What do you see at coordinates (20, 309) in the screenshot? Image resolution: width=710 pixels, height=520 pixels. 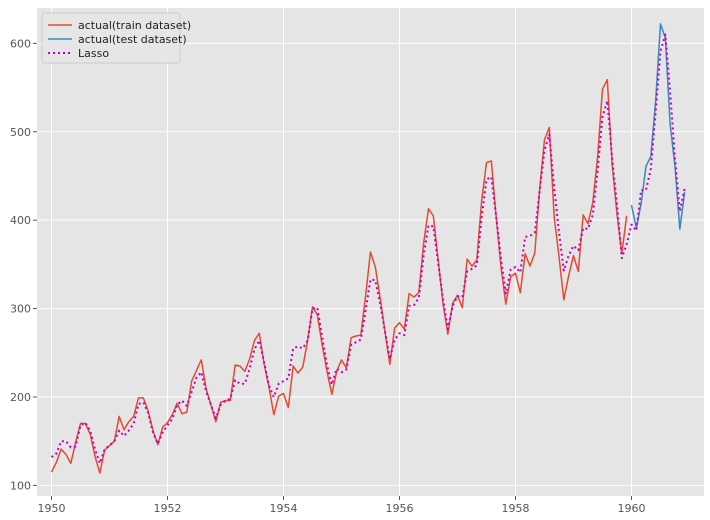 I see `y-tick-label: 300` at bounding box center [20, 309].